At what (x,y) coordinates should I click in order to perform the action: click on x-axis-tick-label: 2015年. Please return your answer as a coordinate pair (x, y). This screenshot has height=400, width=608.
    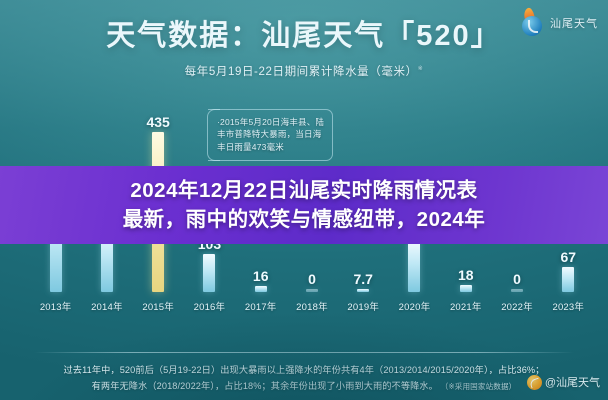
    Looking at the image, I should click on (158, 307).